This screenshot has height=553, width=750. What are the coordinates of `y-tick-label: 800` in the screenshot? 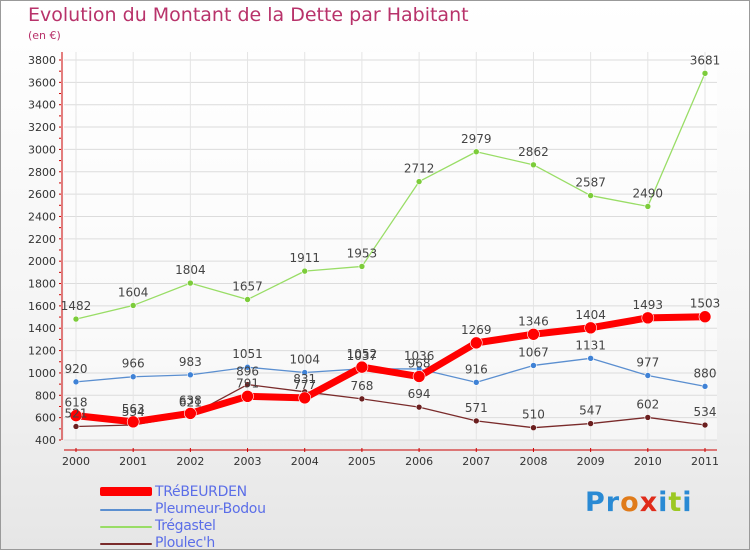 It's located at (45, 395).